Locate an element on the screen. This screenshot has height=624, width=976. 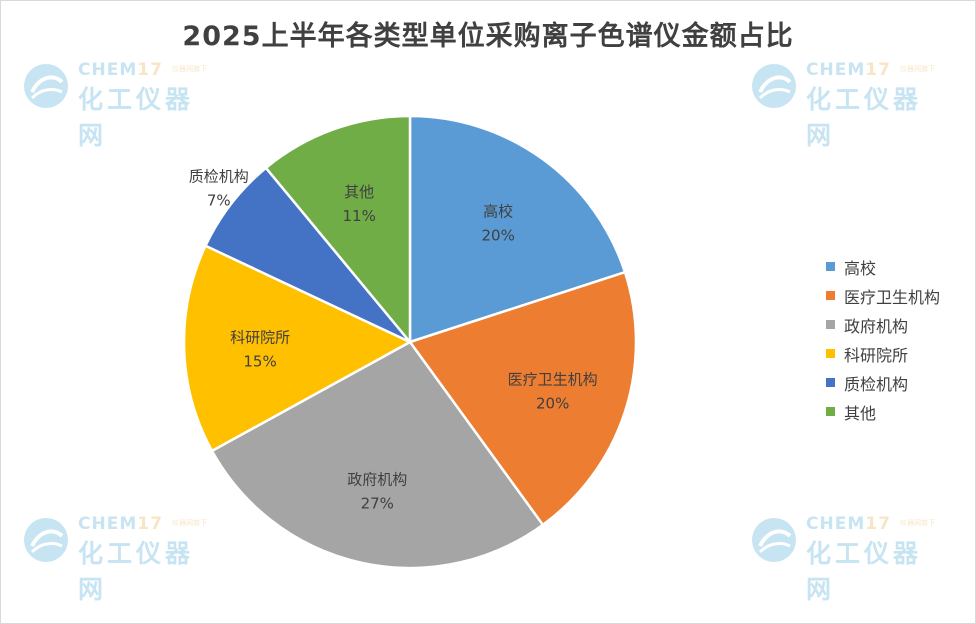
legend-label: 科研院所 is located at coordinates (876, 355).